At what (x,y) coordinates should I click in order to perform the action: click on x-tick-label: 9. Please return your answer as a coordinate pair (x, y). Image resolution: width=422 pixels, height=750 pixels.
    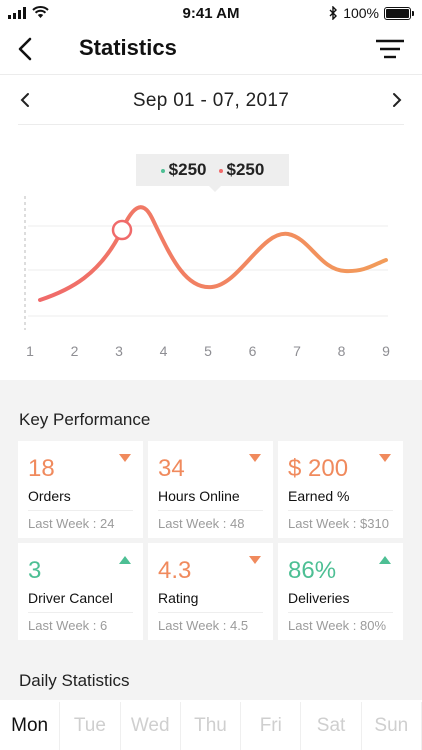
    Looking at the image, I should click on (386, 351).